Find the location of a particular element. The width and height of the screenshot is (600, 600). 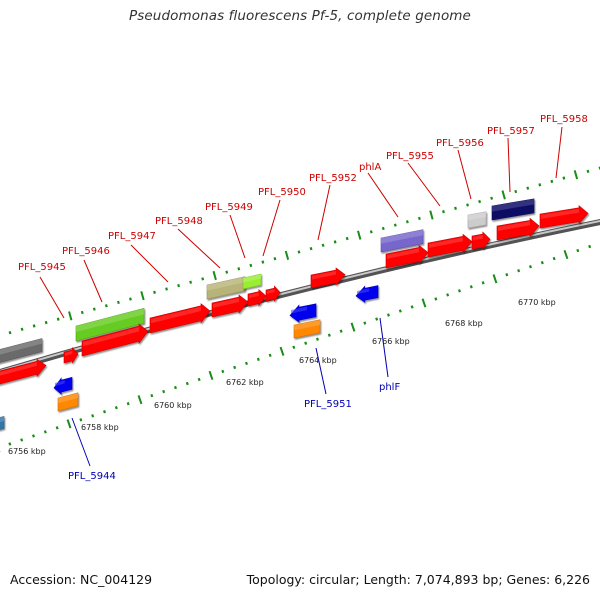

accession-text: Accession: NC_004129 is located at coordinates (81, 579).